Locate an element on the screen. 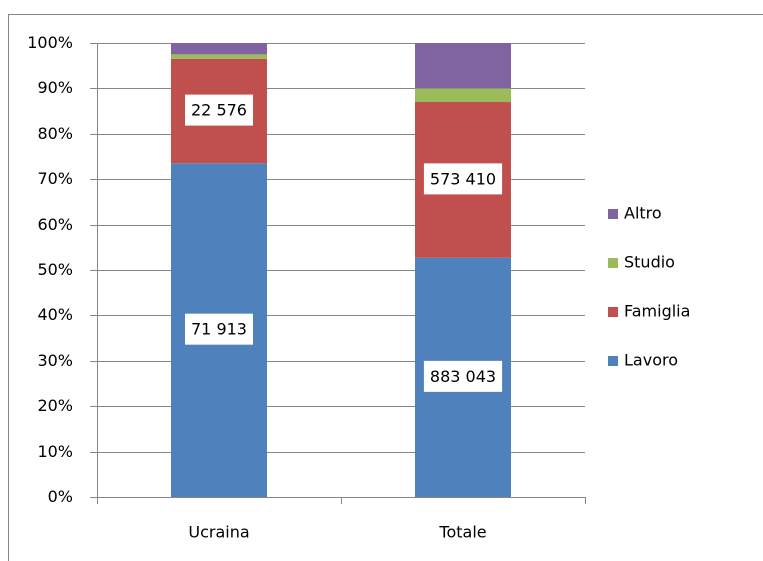  y-tick-label: 40% is located at coordinates (55, 314).